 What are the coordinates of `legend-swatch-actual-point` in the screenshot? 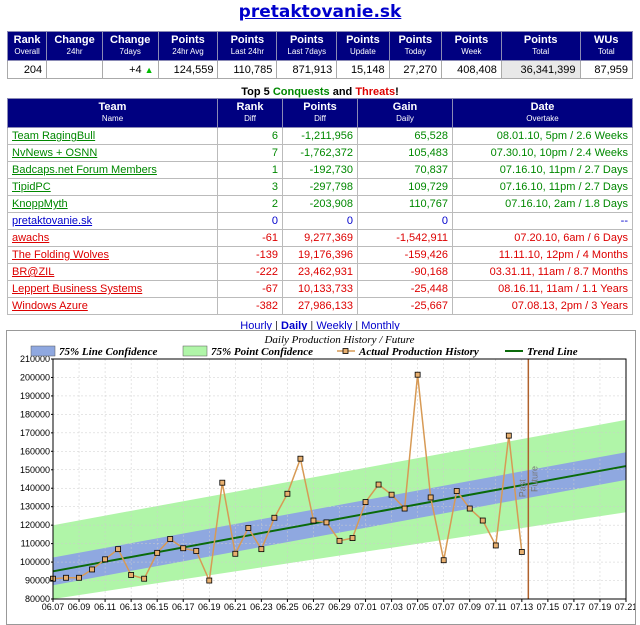 It's located at (345, 351).